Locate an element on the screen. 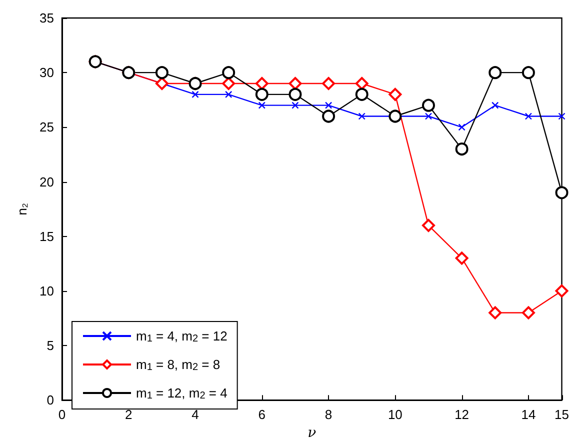  y-tick-label: 10 is located at coordinates (47, 290).